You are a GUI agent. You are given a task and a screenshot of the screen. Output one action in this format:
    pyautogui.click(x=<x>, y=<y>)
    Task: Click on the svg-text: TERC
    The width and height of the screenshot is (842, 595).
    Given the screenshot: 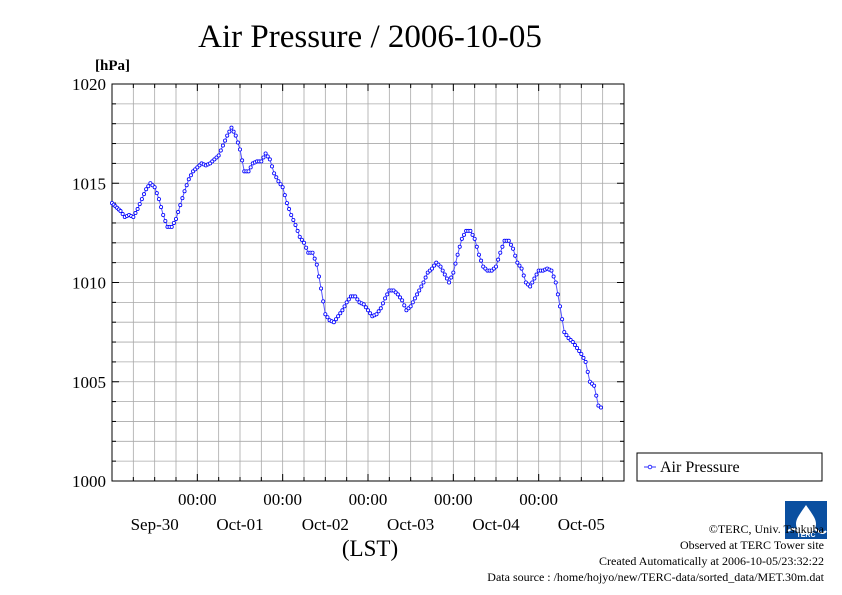 What is the action you would take?
    pyautogui.click(x=805, y=535)
    